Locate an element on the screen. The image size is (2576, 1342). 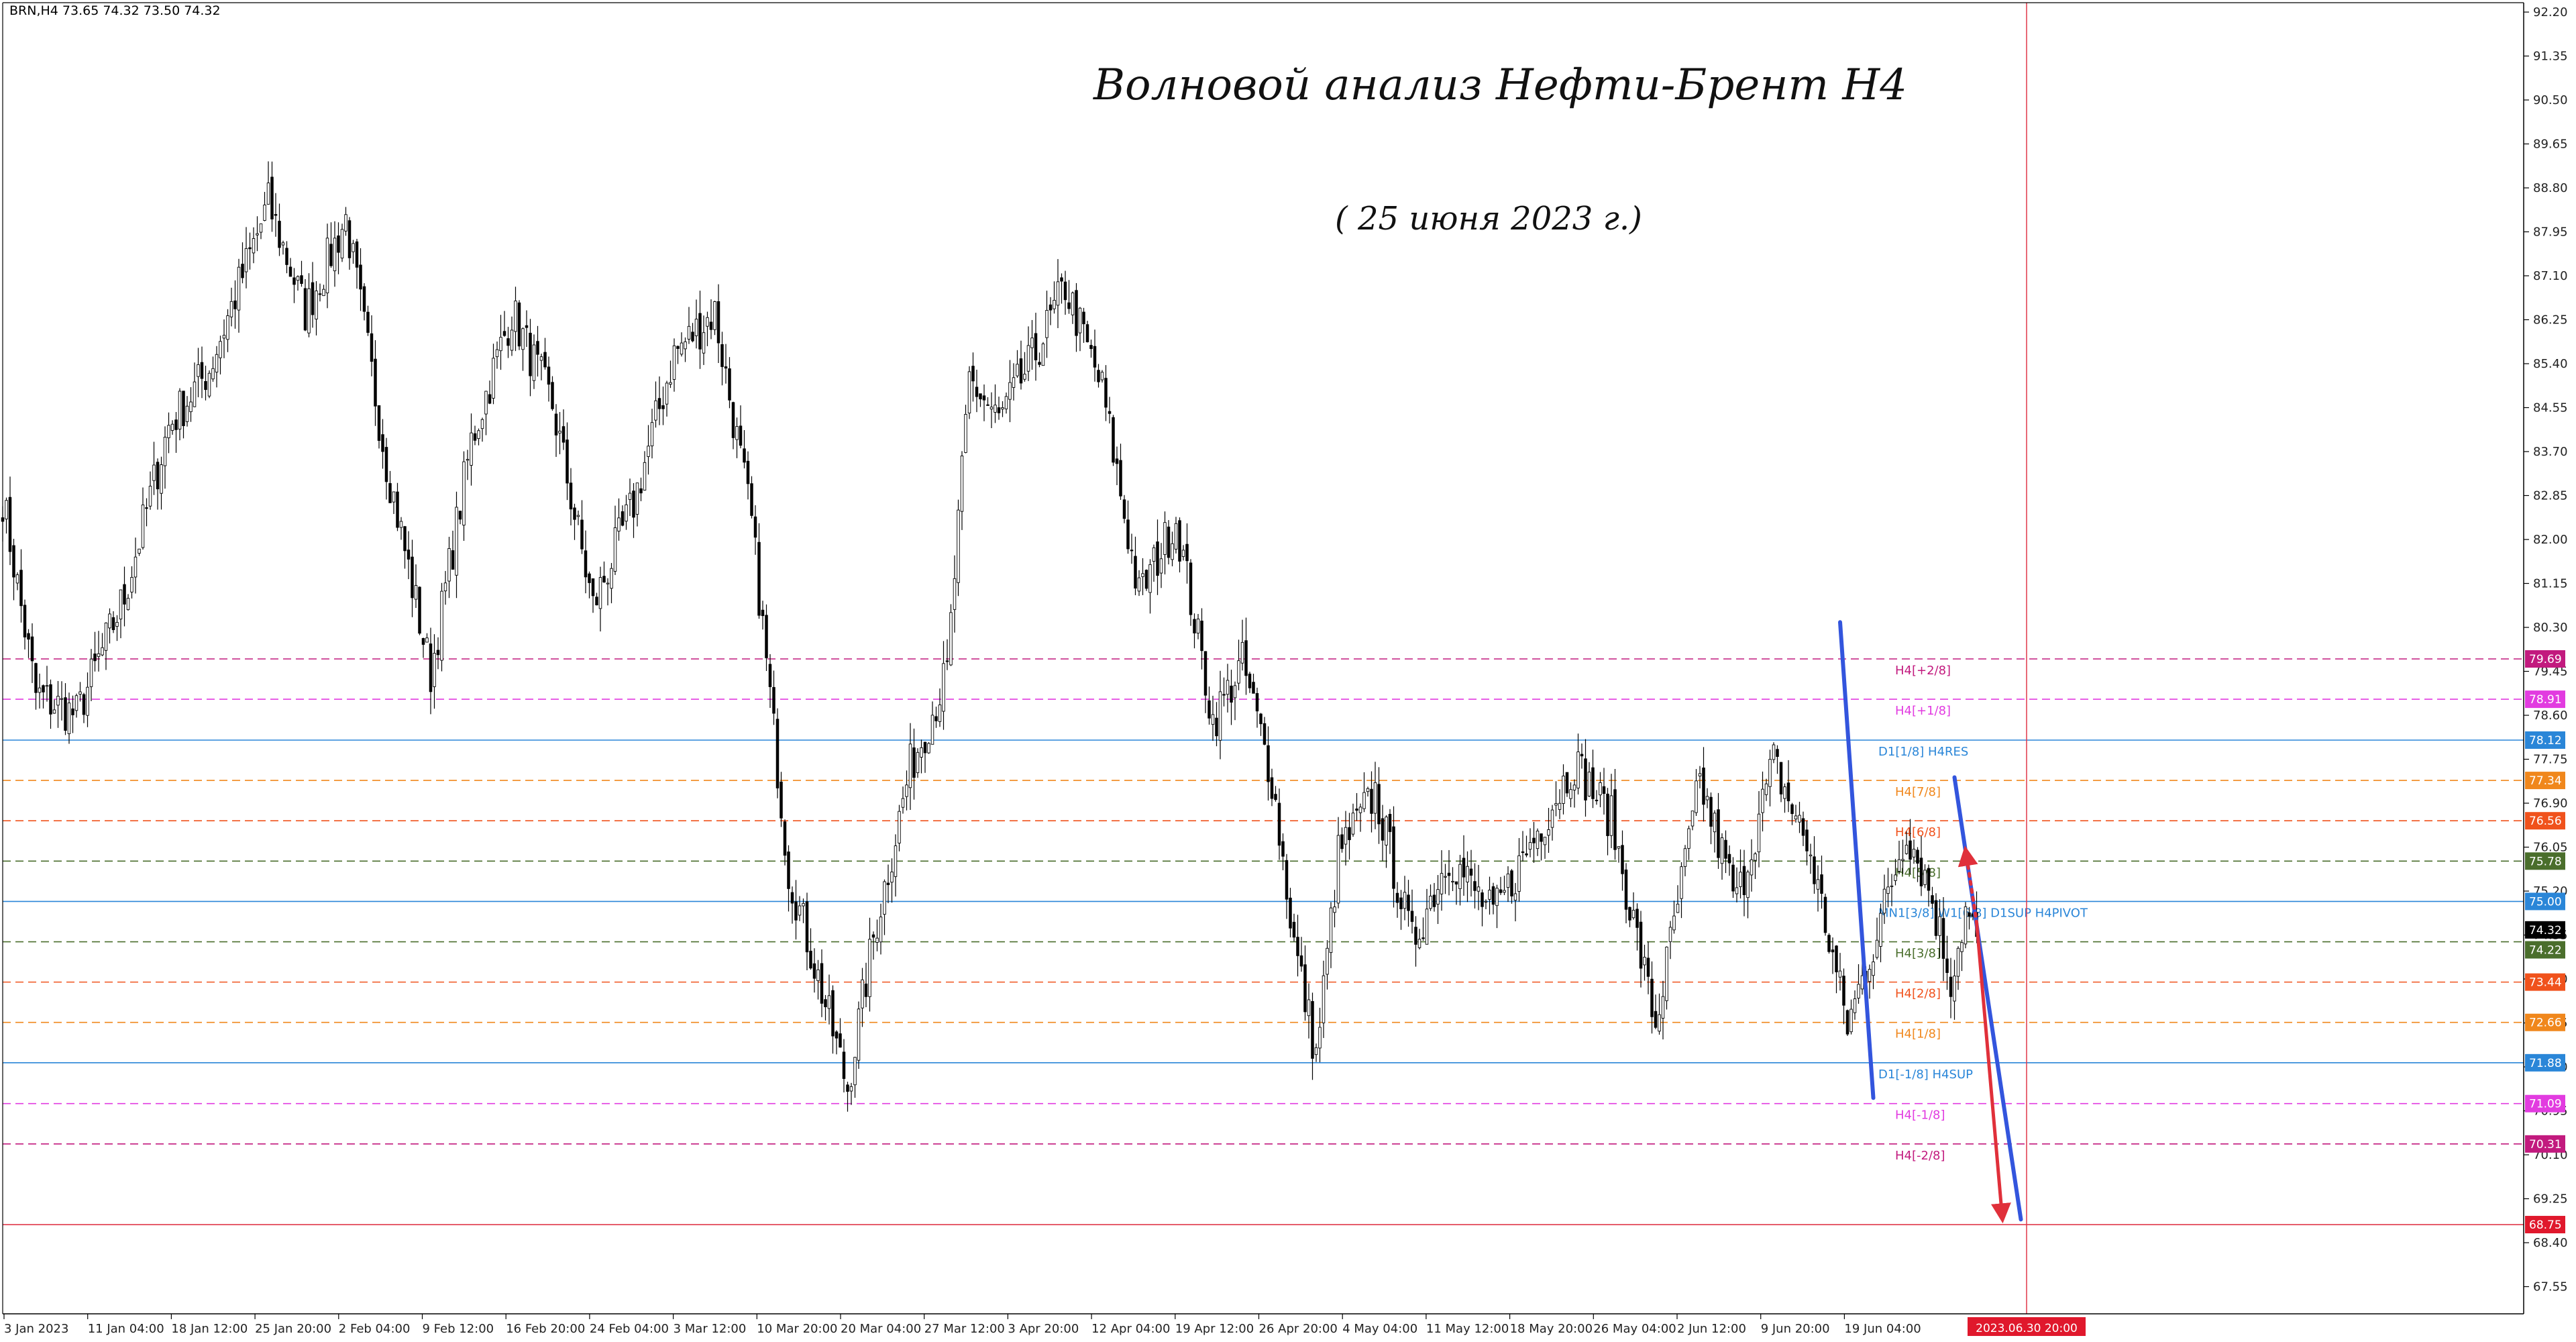
x-tick-label: 19 Jun 04:00 is located at coordinates (1882, 1329).